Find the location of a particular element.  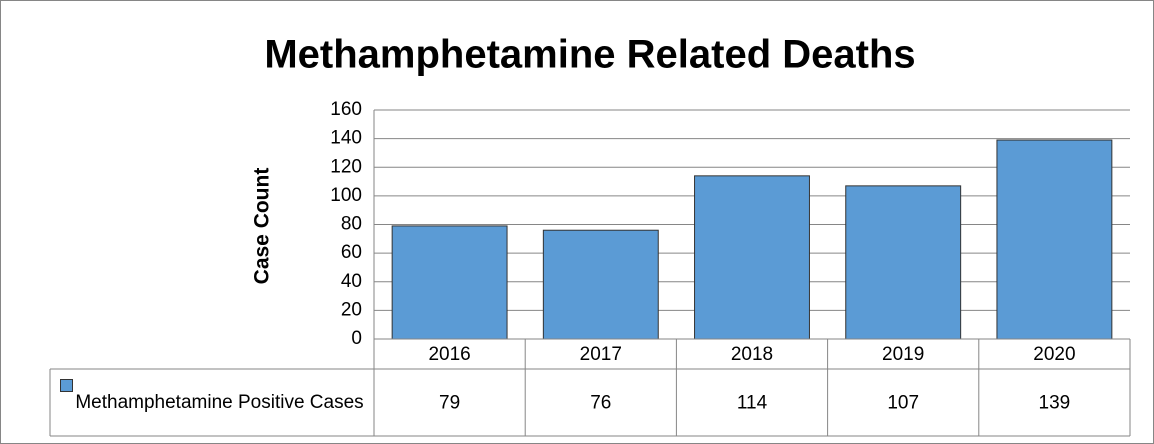

x-tick-label: 2016 is located at coordinates (449, 354).